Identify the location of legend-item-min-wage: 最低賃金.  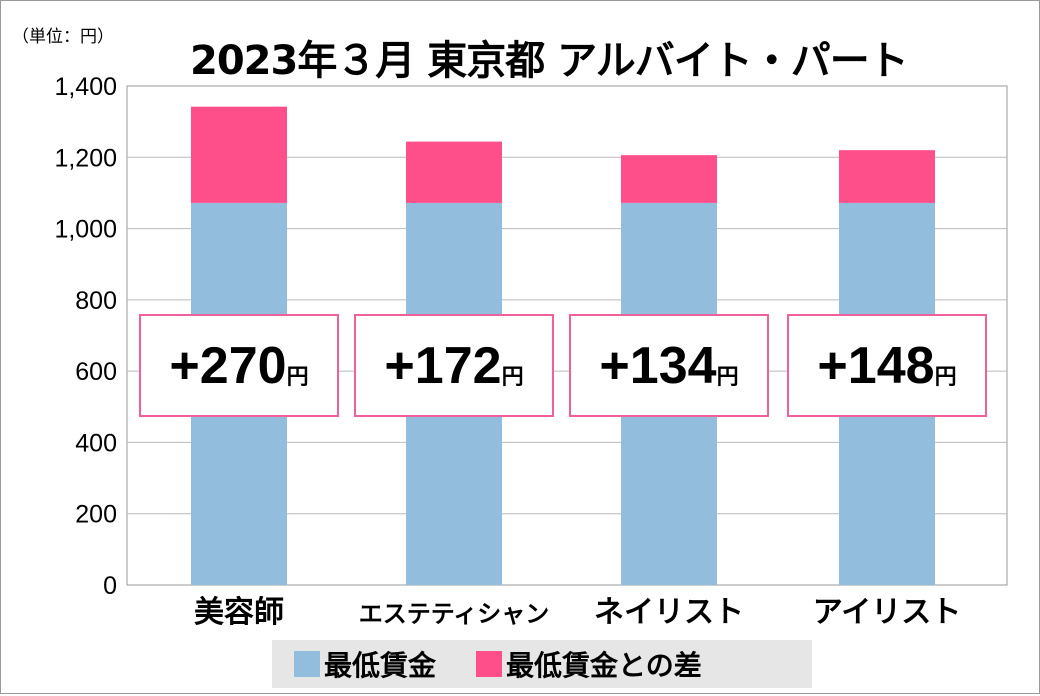
(365, 664).